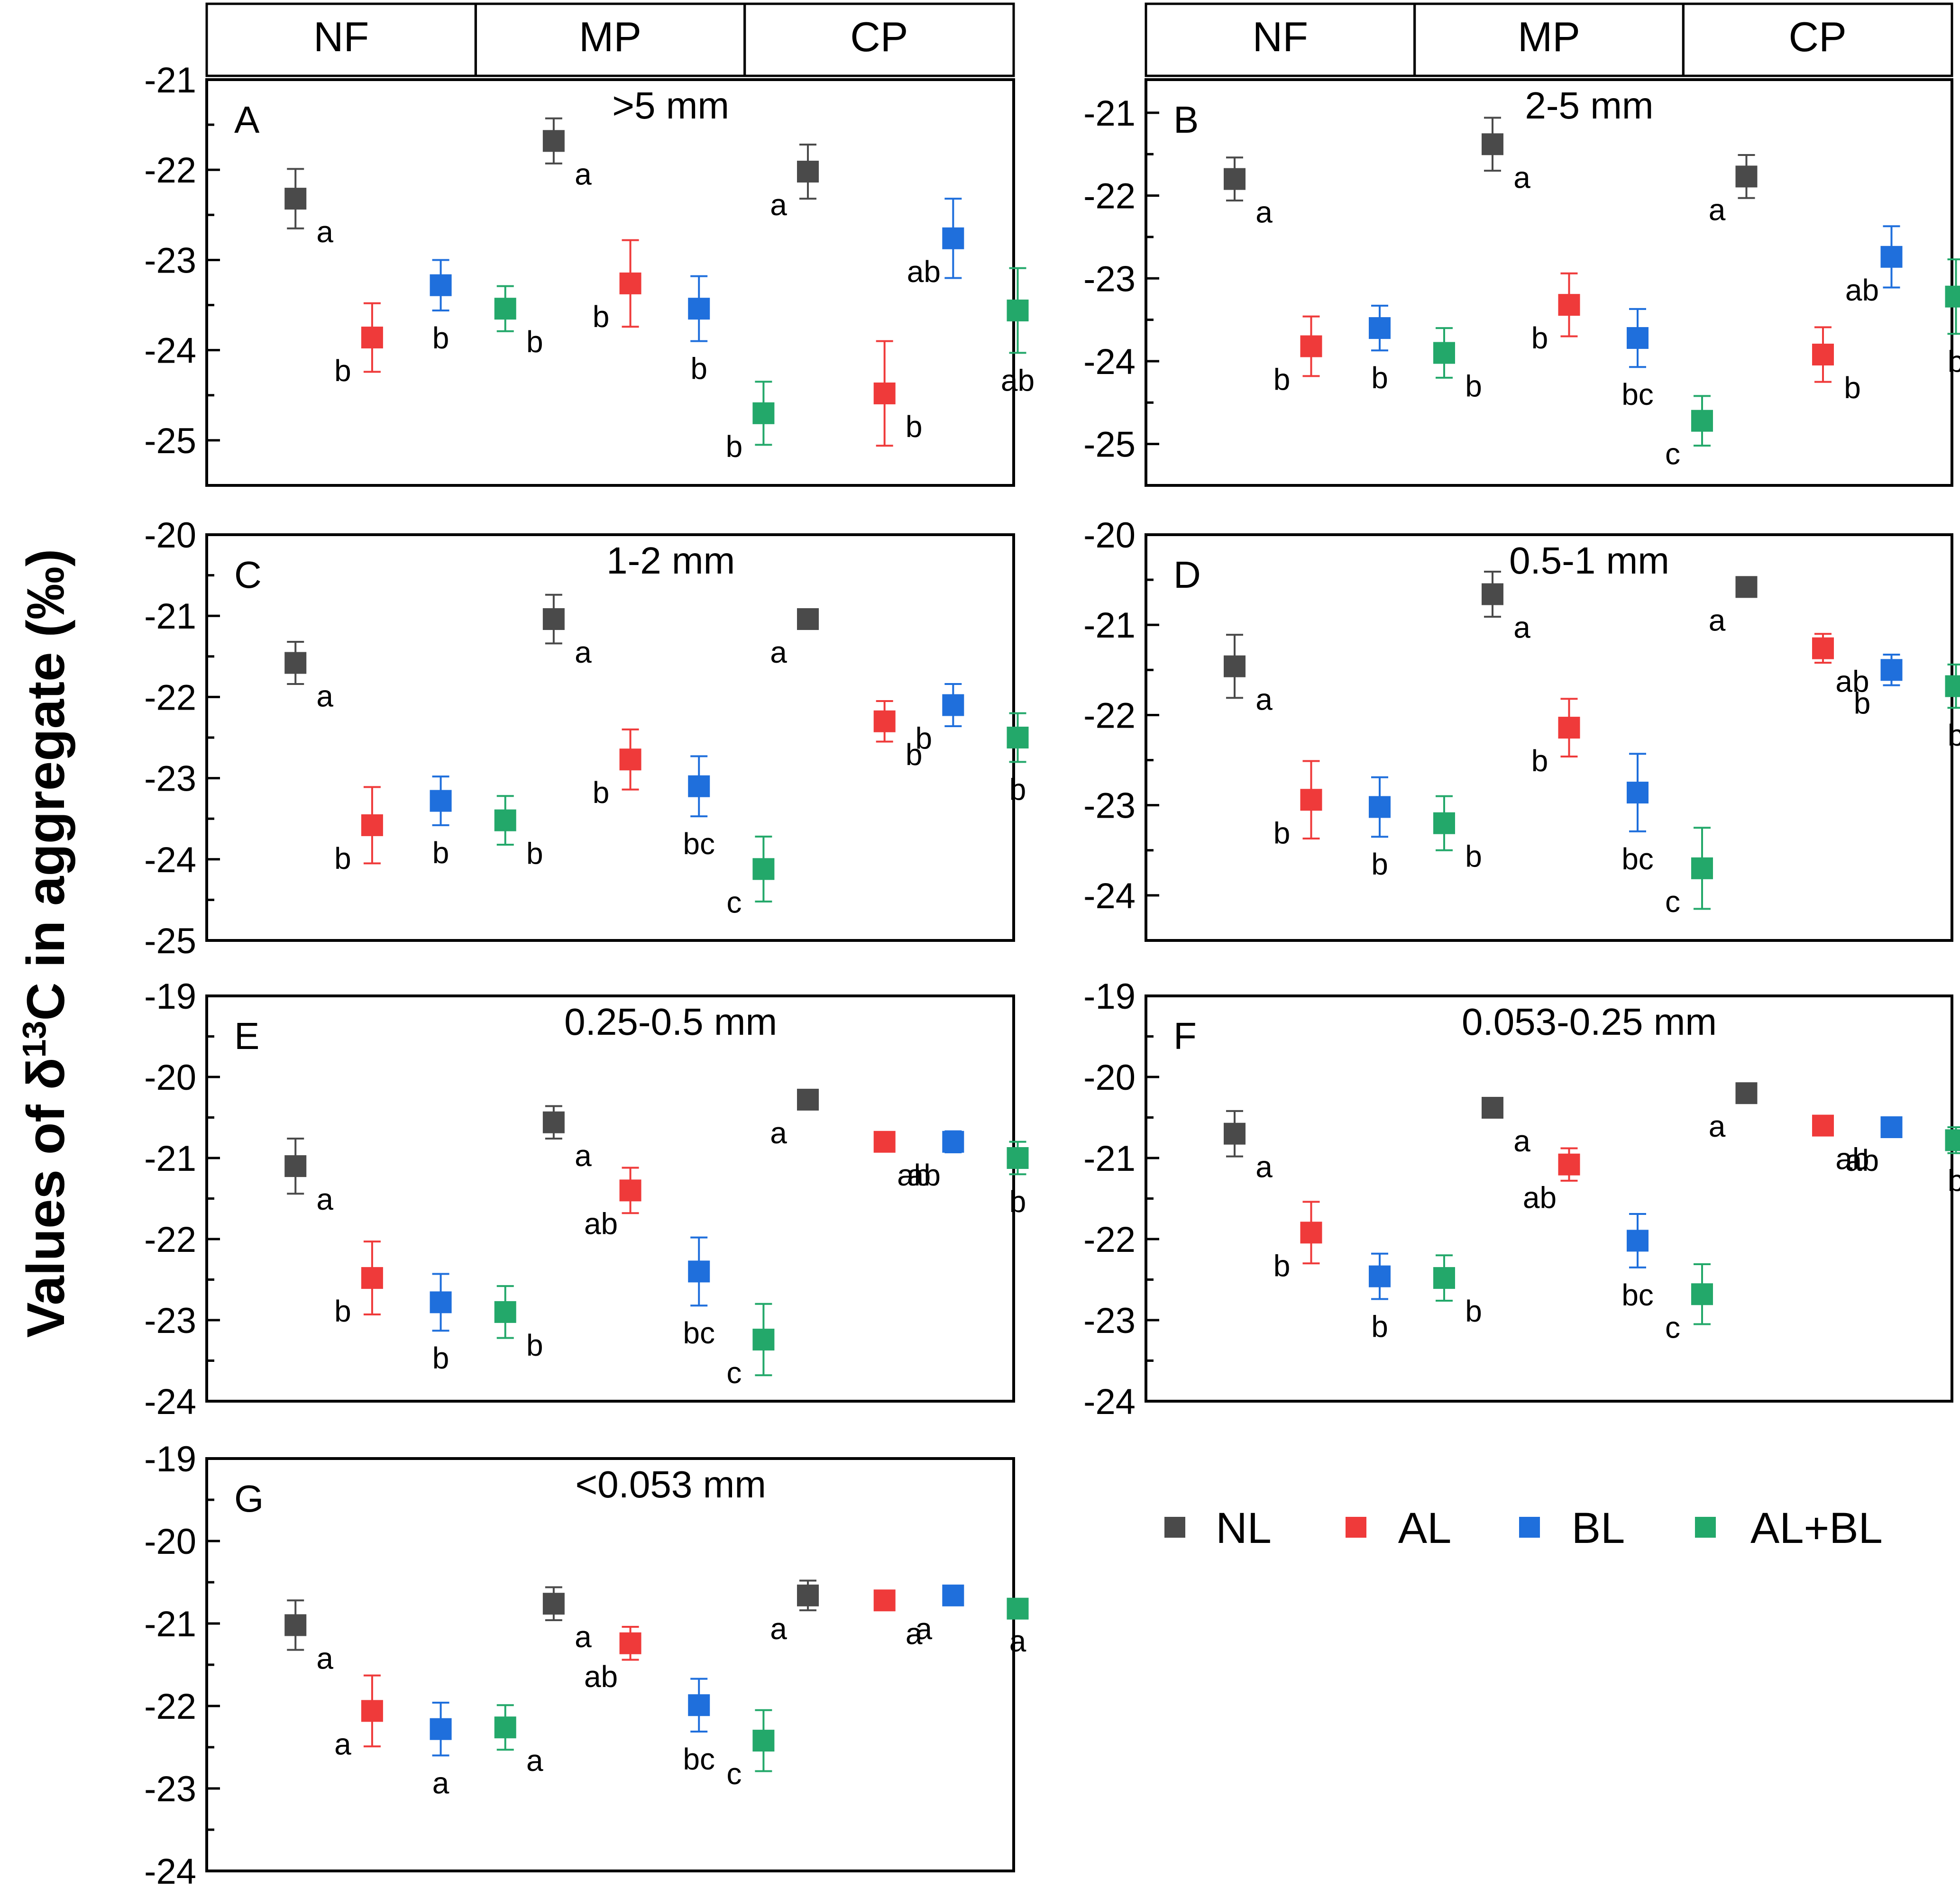 The image size is (1960, 1888). What do you see at coordinates (610, 36) in the screenshot?
I see `group-label-mp: MP` at bounding box center [610, 36].